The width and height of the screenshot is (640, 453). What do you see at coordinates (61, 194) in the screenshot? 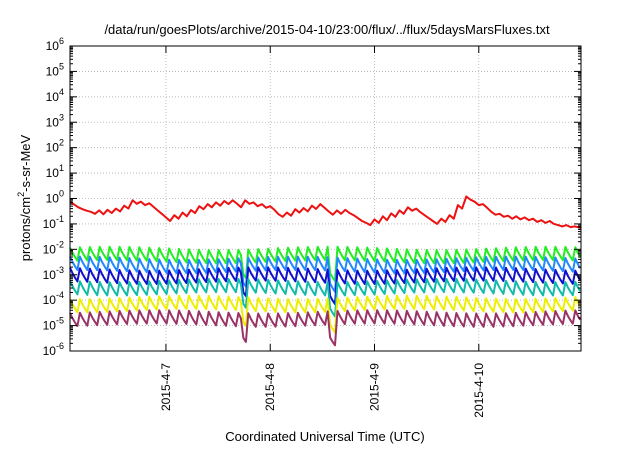
I see `y-tick-exponent: 0` at bounding box center [61, 194].